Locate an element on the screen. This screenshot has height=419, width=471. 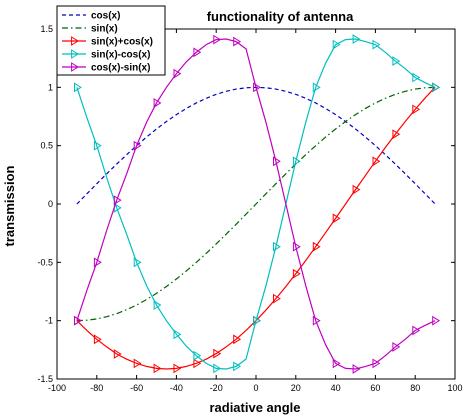
x-tick-label: -40 is located at coordinates (176, 388).